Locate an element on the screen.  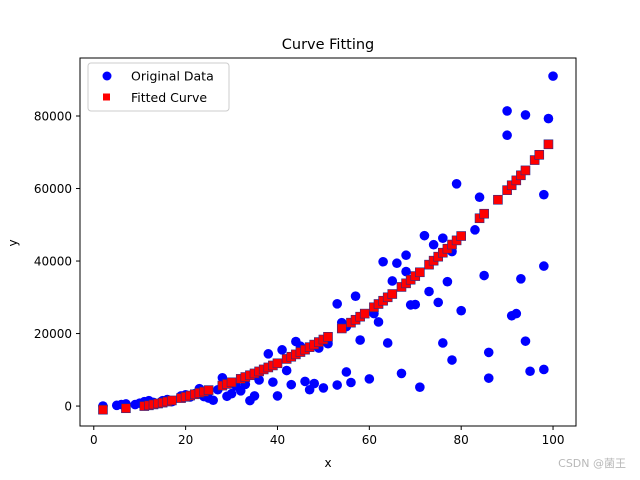
watermark: CSDN @菌王 is located at coordinates (592, 463).